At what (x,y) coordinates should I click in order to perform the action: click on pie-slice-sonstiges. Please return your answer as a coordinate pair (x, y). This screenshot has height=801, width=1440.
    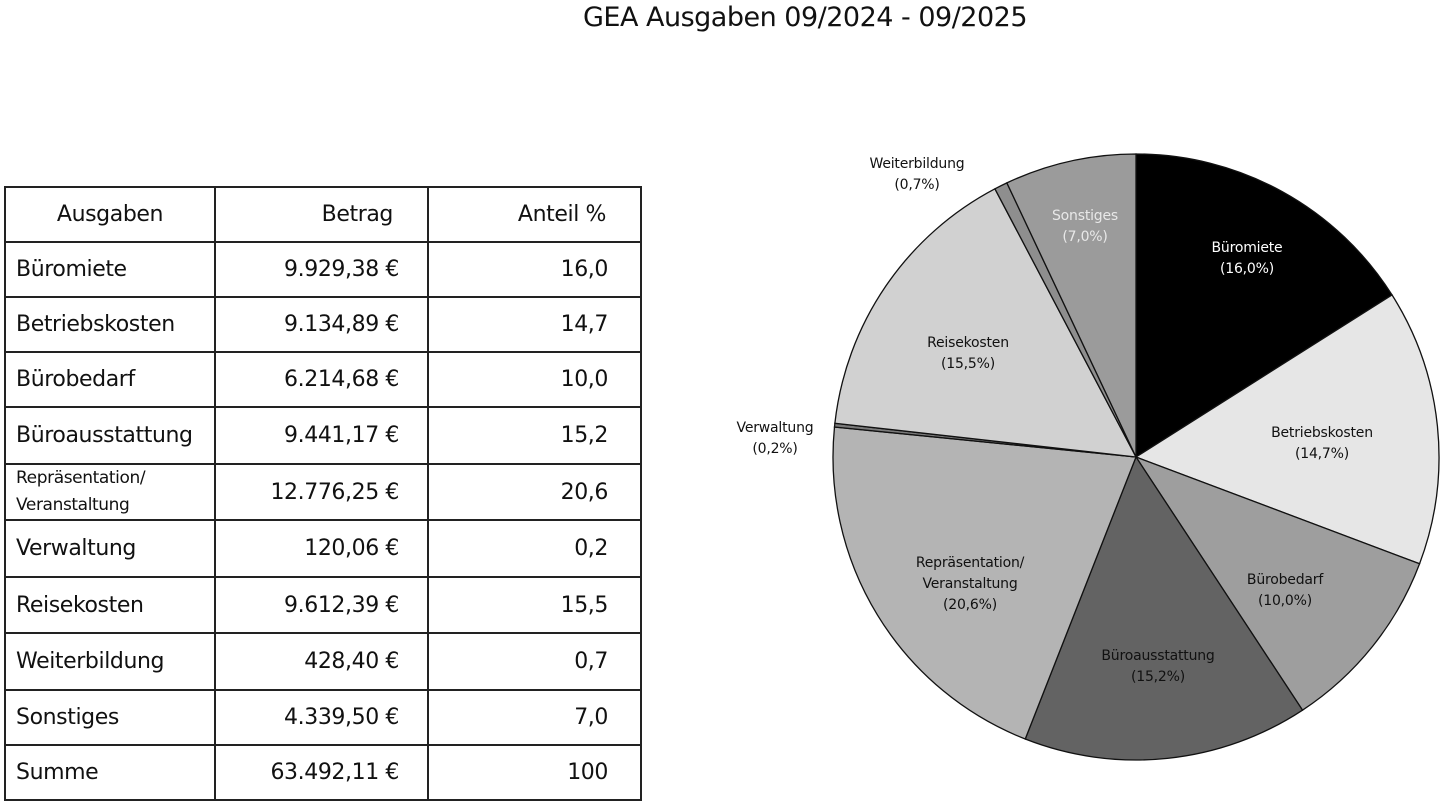
    Looking at the image, I should click on (1071, 305).